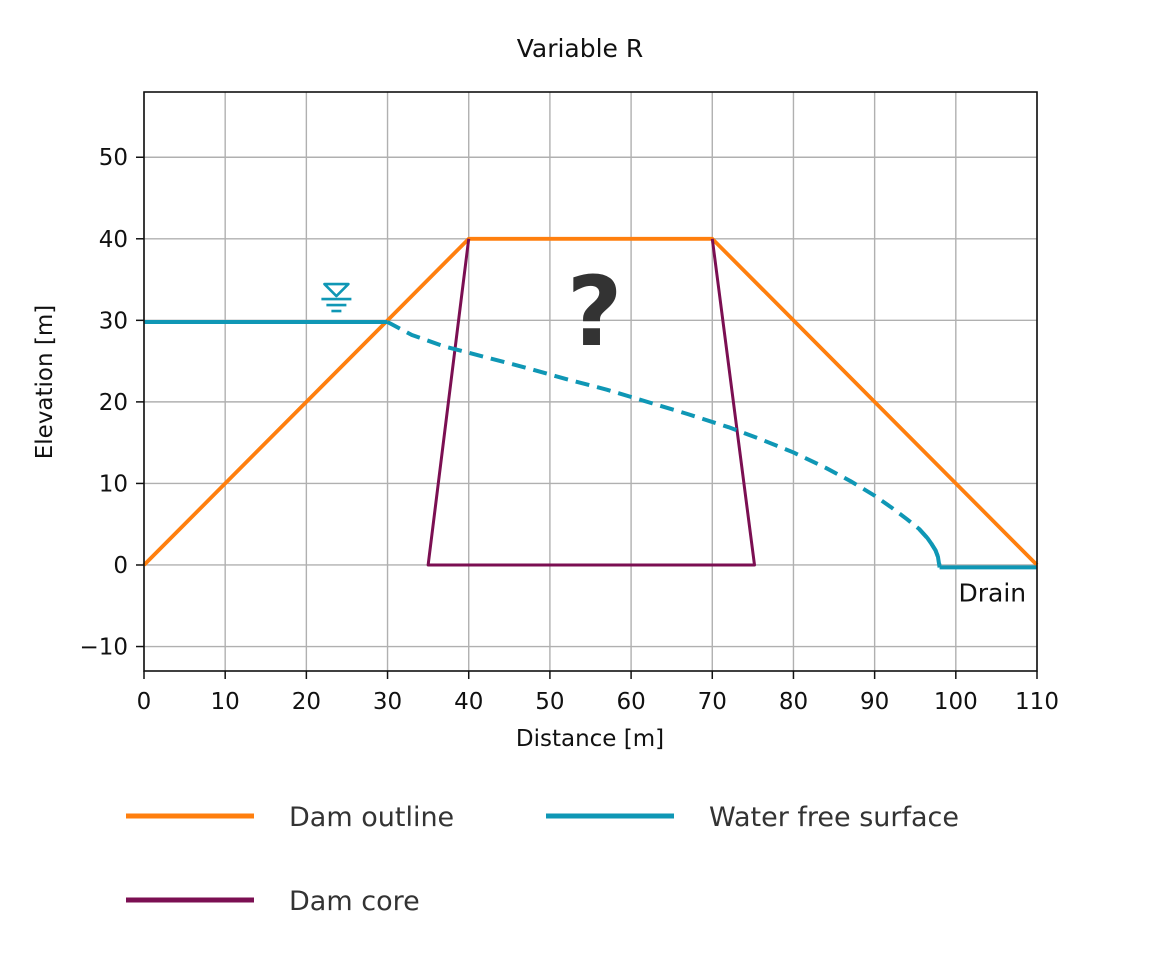 The width and height of the screenshot is (1152, 962). Describe the element at coordinates (113, 158) in the screenshot. I see `y-tick-label: 50` at that location.